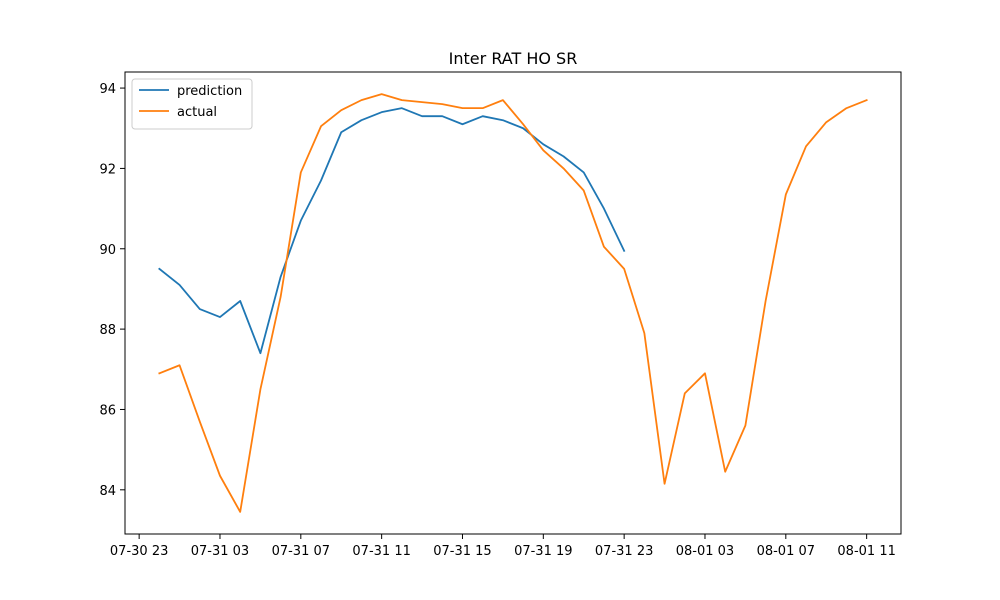 The height and width of the screenshot is (600, 1000). Describe the element at coordinates (513, 58) in the screenshot. I see `chart-title: Inter RAT HO SR` at that location.